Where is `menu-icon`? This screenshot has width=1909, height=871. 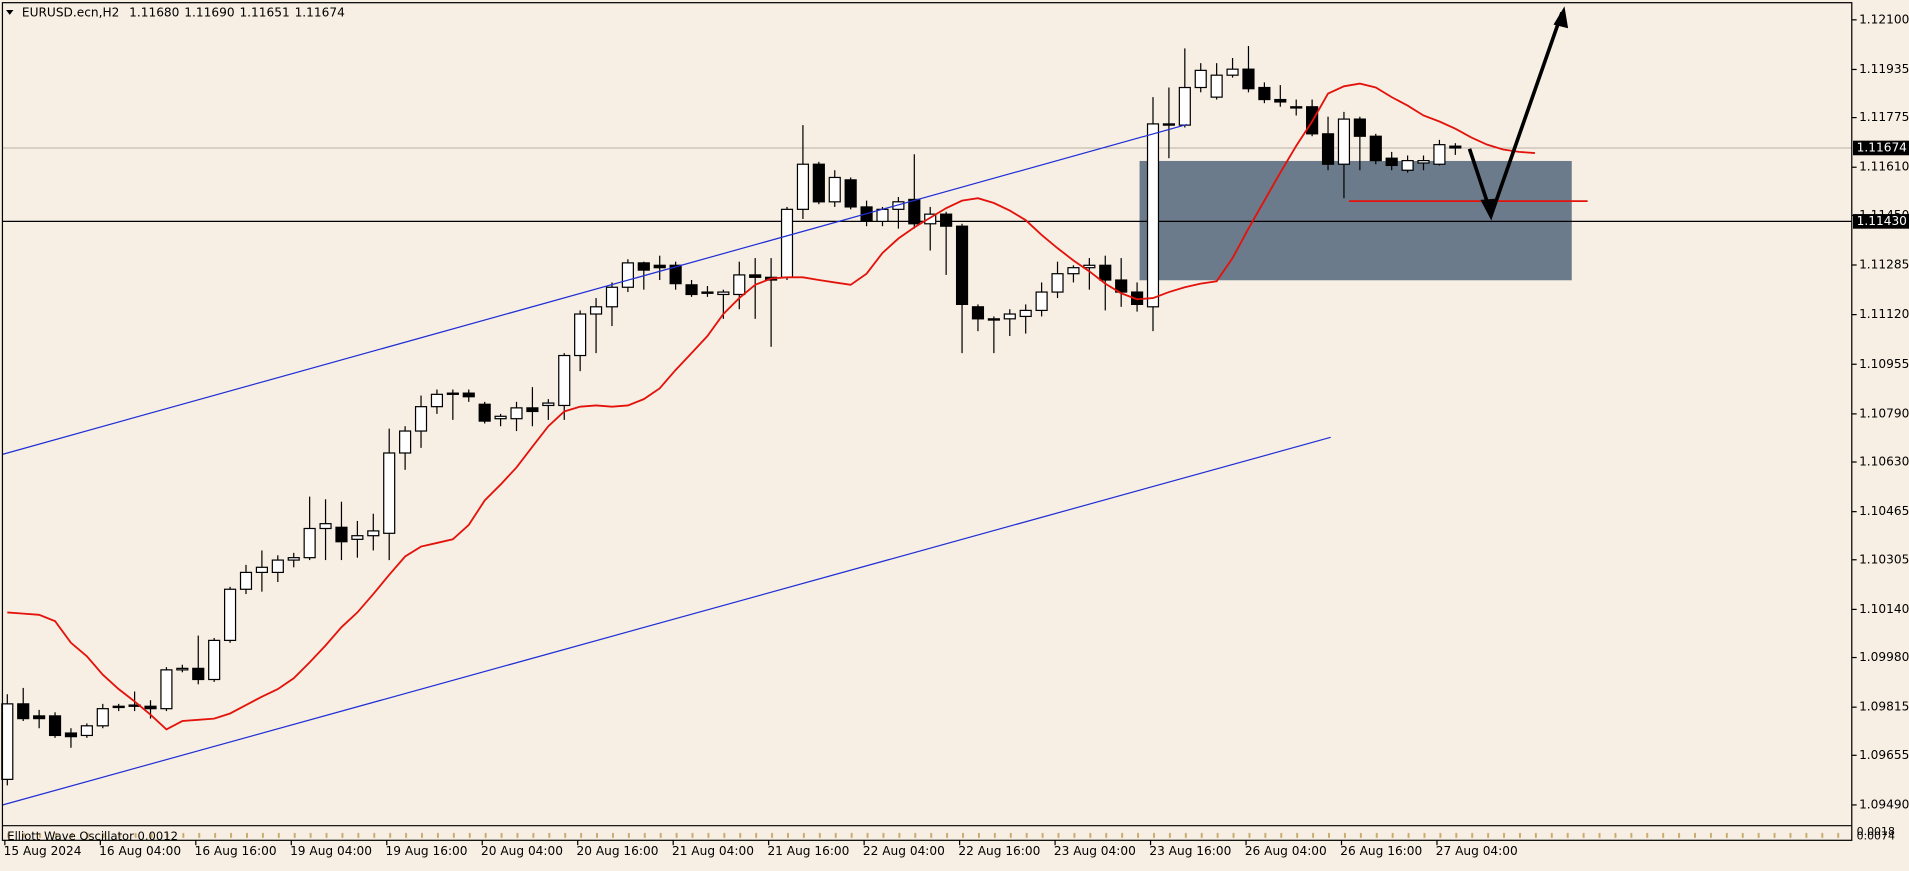
menu-icon is located at coordinates (10, 12).